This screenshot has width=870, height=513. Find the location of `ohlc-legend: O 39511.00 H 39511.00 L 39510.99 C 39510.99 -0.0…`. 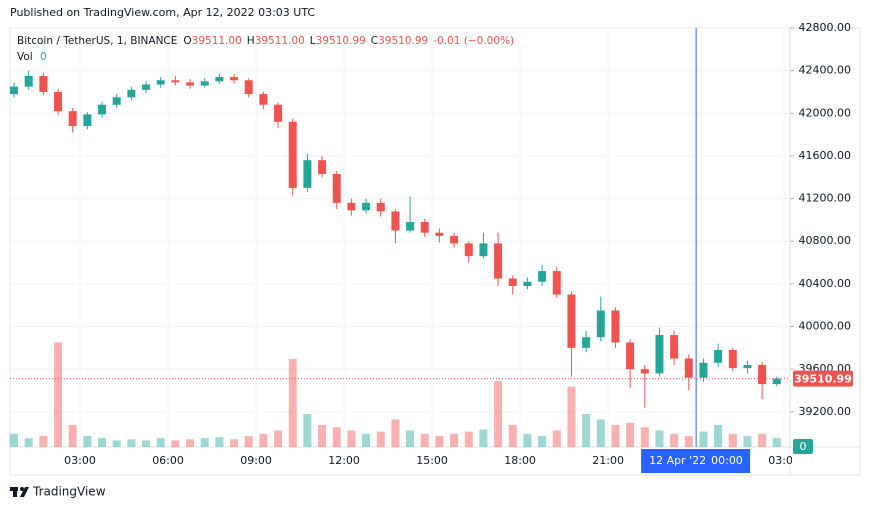

ohlc-legend: O 39511.00 H 39511.00 L 39510.99 C 39510.99 -0.0… is located at coordinates (348, 41).